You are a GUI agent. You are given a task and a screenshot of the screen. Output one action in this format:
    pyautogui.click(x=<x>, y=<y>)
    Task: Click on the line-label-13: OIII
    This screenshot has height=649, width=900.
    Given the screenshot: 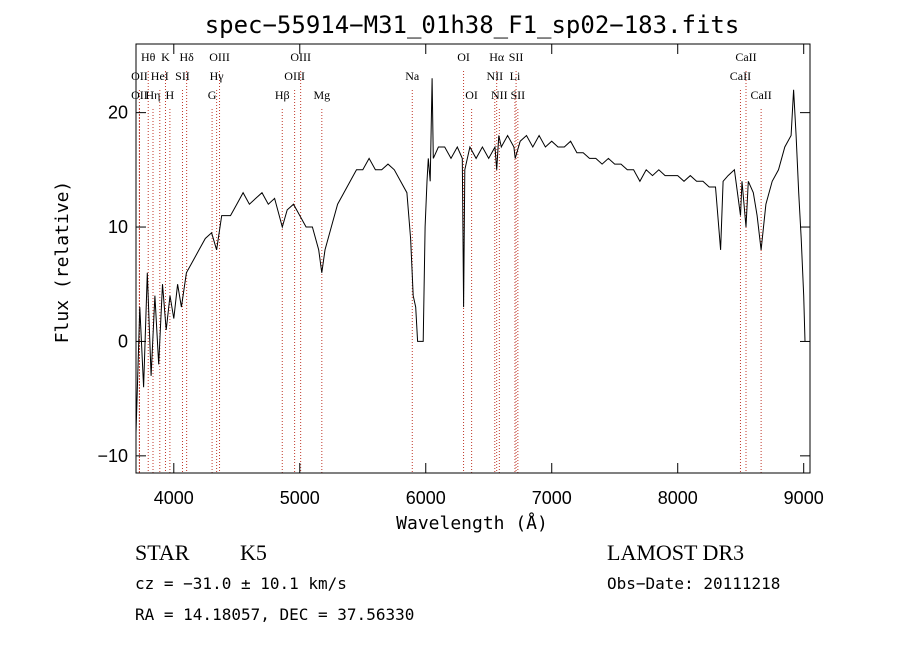 What is the action you would take?
    pyautogui.click(x=294, y=76)
    